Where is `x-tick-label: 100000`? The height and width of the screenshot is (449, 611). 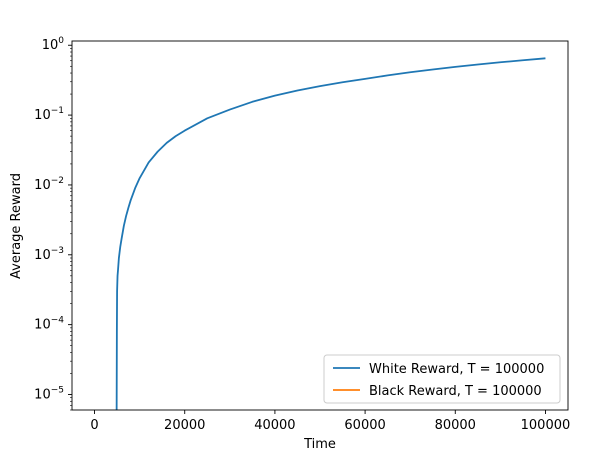 x-tick-label: 100000 is located at coordinates (546, 425).